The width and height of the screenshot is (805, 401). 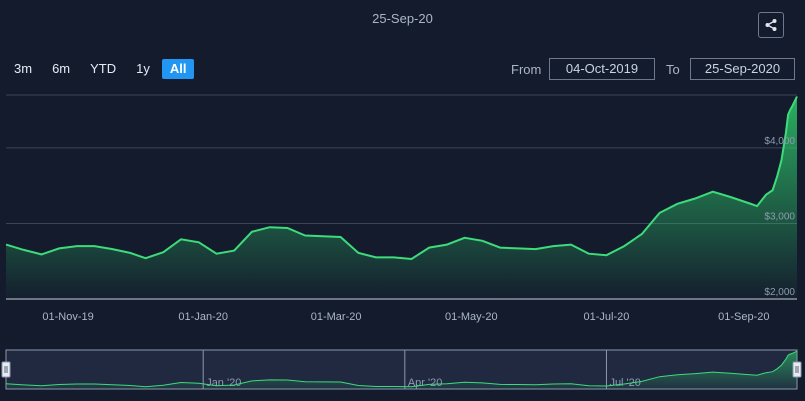 I want to click on share-button, so click(x=771, y=25).